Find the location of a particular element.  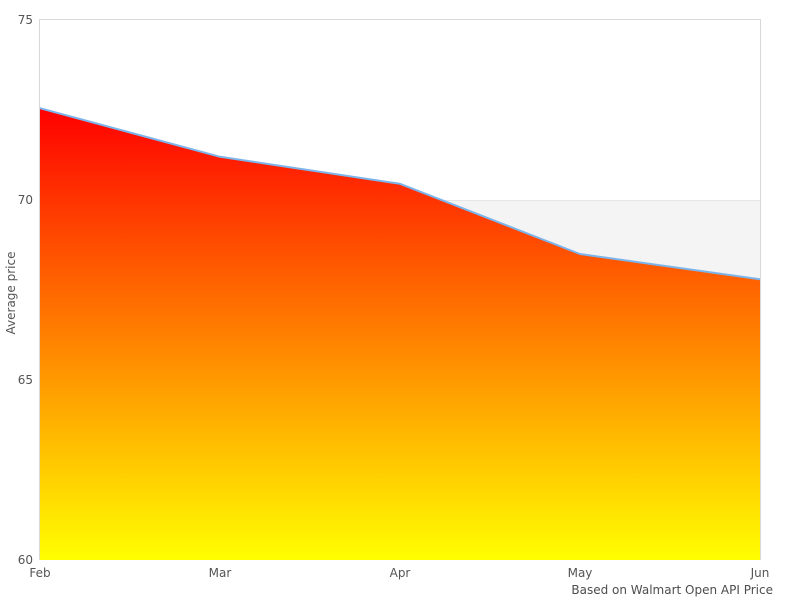

y-tick-label: 75 is located at coordinates (25, 19).